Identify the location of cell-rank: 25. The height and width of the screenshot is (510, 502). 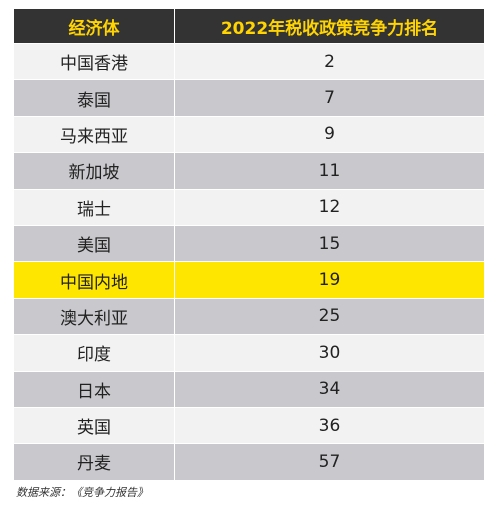
(329, 317).